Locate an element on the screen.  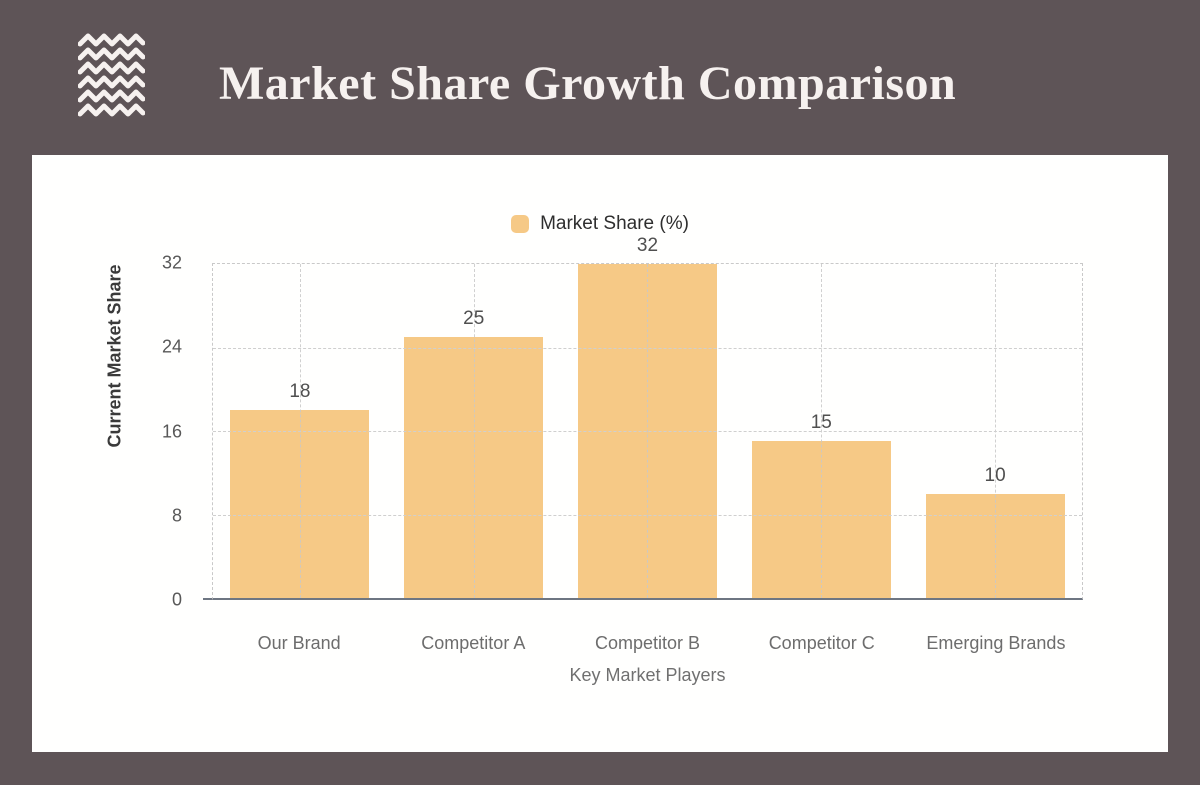
x-label-our-brand: Our Brand is located at coordinates (299, 643).